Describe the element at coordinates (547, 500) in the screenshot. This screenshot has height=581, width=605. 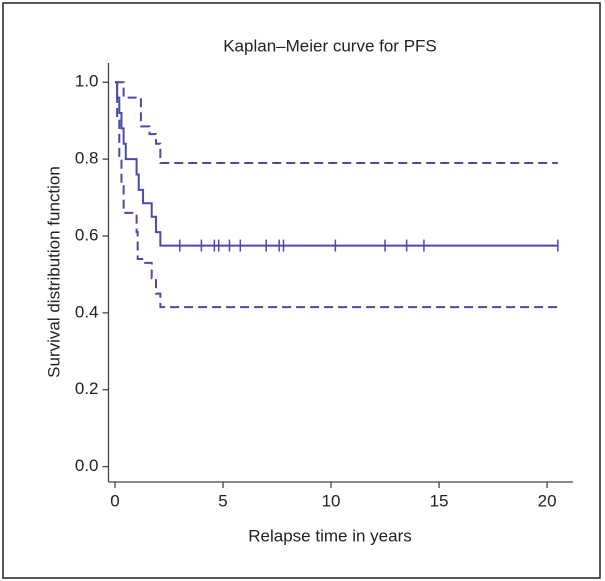
I see `x-tick-label: 20` at that location.